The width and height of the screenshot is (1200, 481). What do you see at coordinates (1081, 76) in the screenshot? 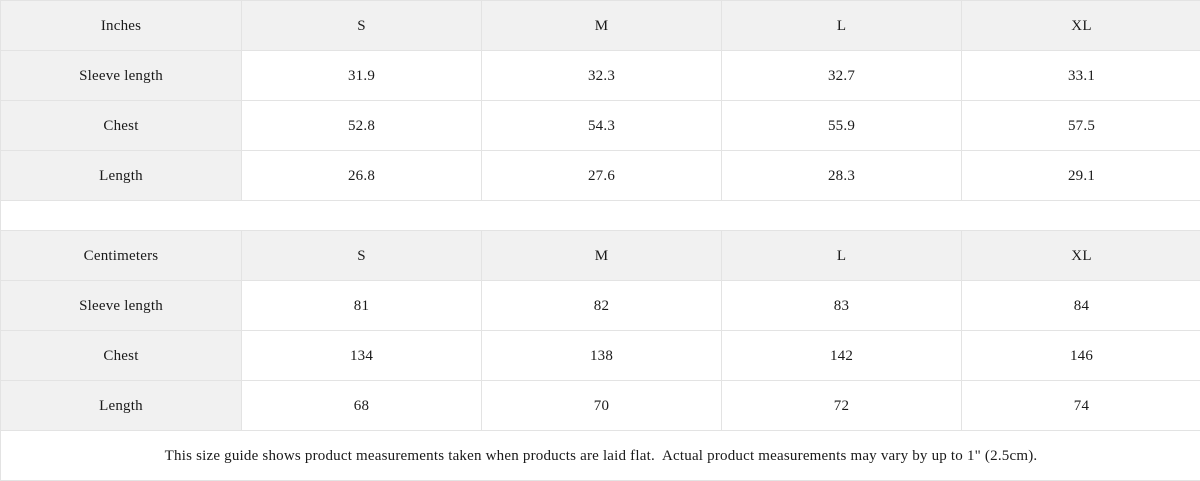
I see `cell-sleeve-length-xl-inches: 33.1` at bounding box center [1081, 76].